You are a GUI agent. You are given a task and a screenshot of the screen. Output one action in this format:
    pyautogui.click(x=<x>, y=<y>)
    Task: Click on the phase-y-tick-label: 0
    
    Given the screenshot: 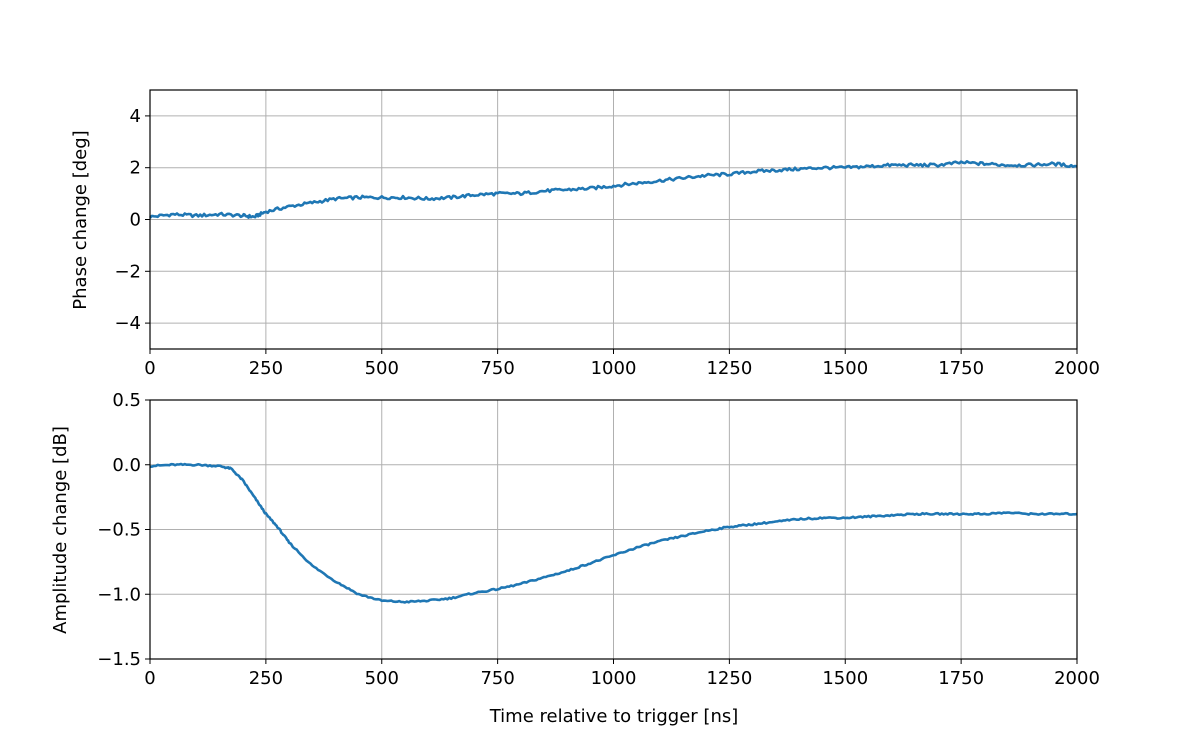 What is the action you would take?
    pyautogui.click(x=135, y=220)
    